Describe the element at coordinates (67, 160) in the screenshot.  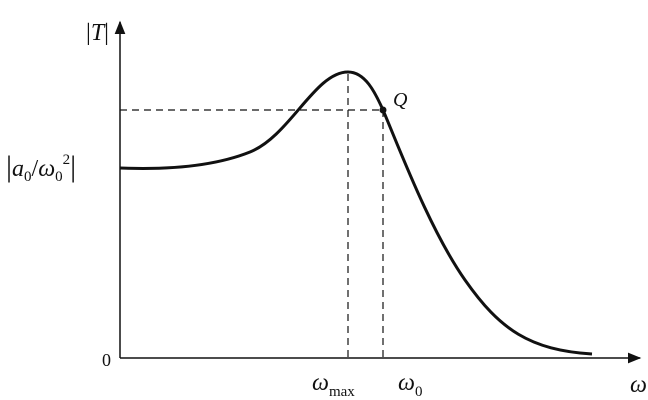
I see `superscript: 2` at that location.